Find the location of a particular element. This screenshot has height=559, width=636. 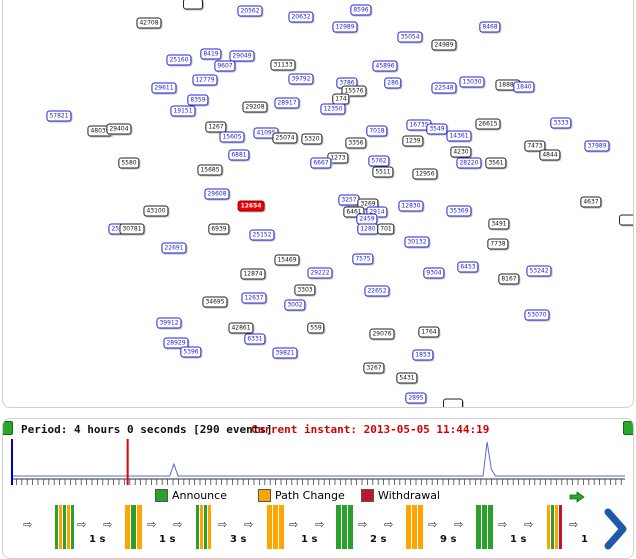

as-node: 20562 is located at coordinates (250, 11).